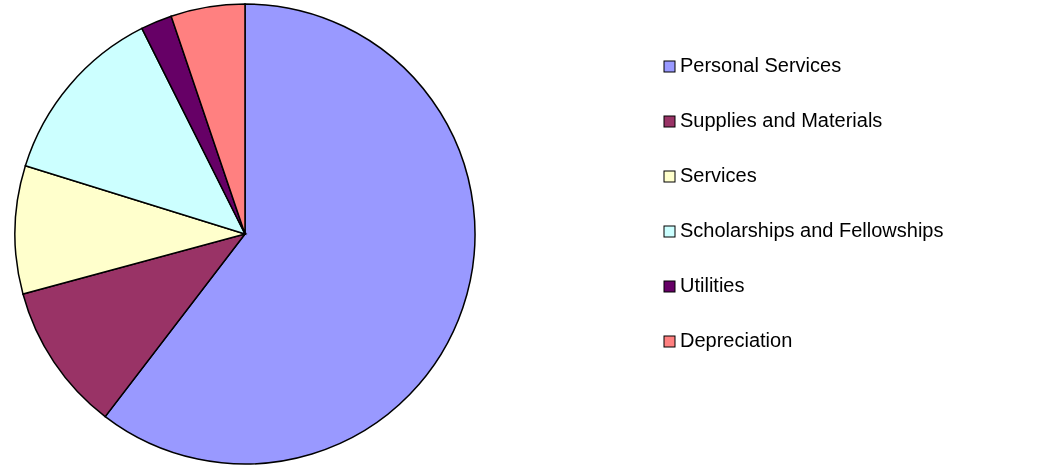  Describe the element at coordinates (736, 340) in the screenshot. I see `legend-label: Depreciation` at that location.